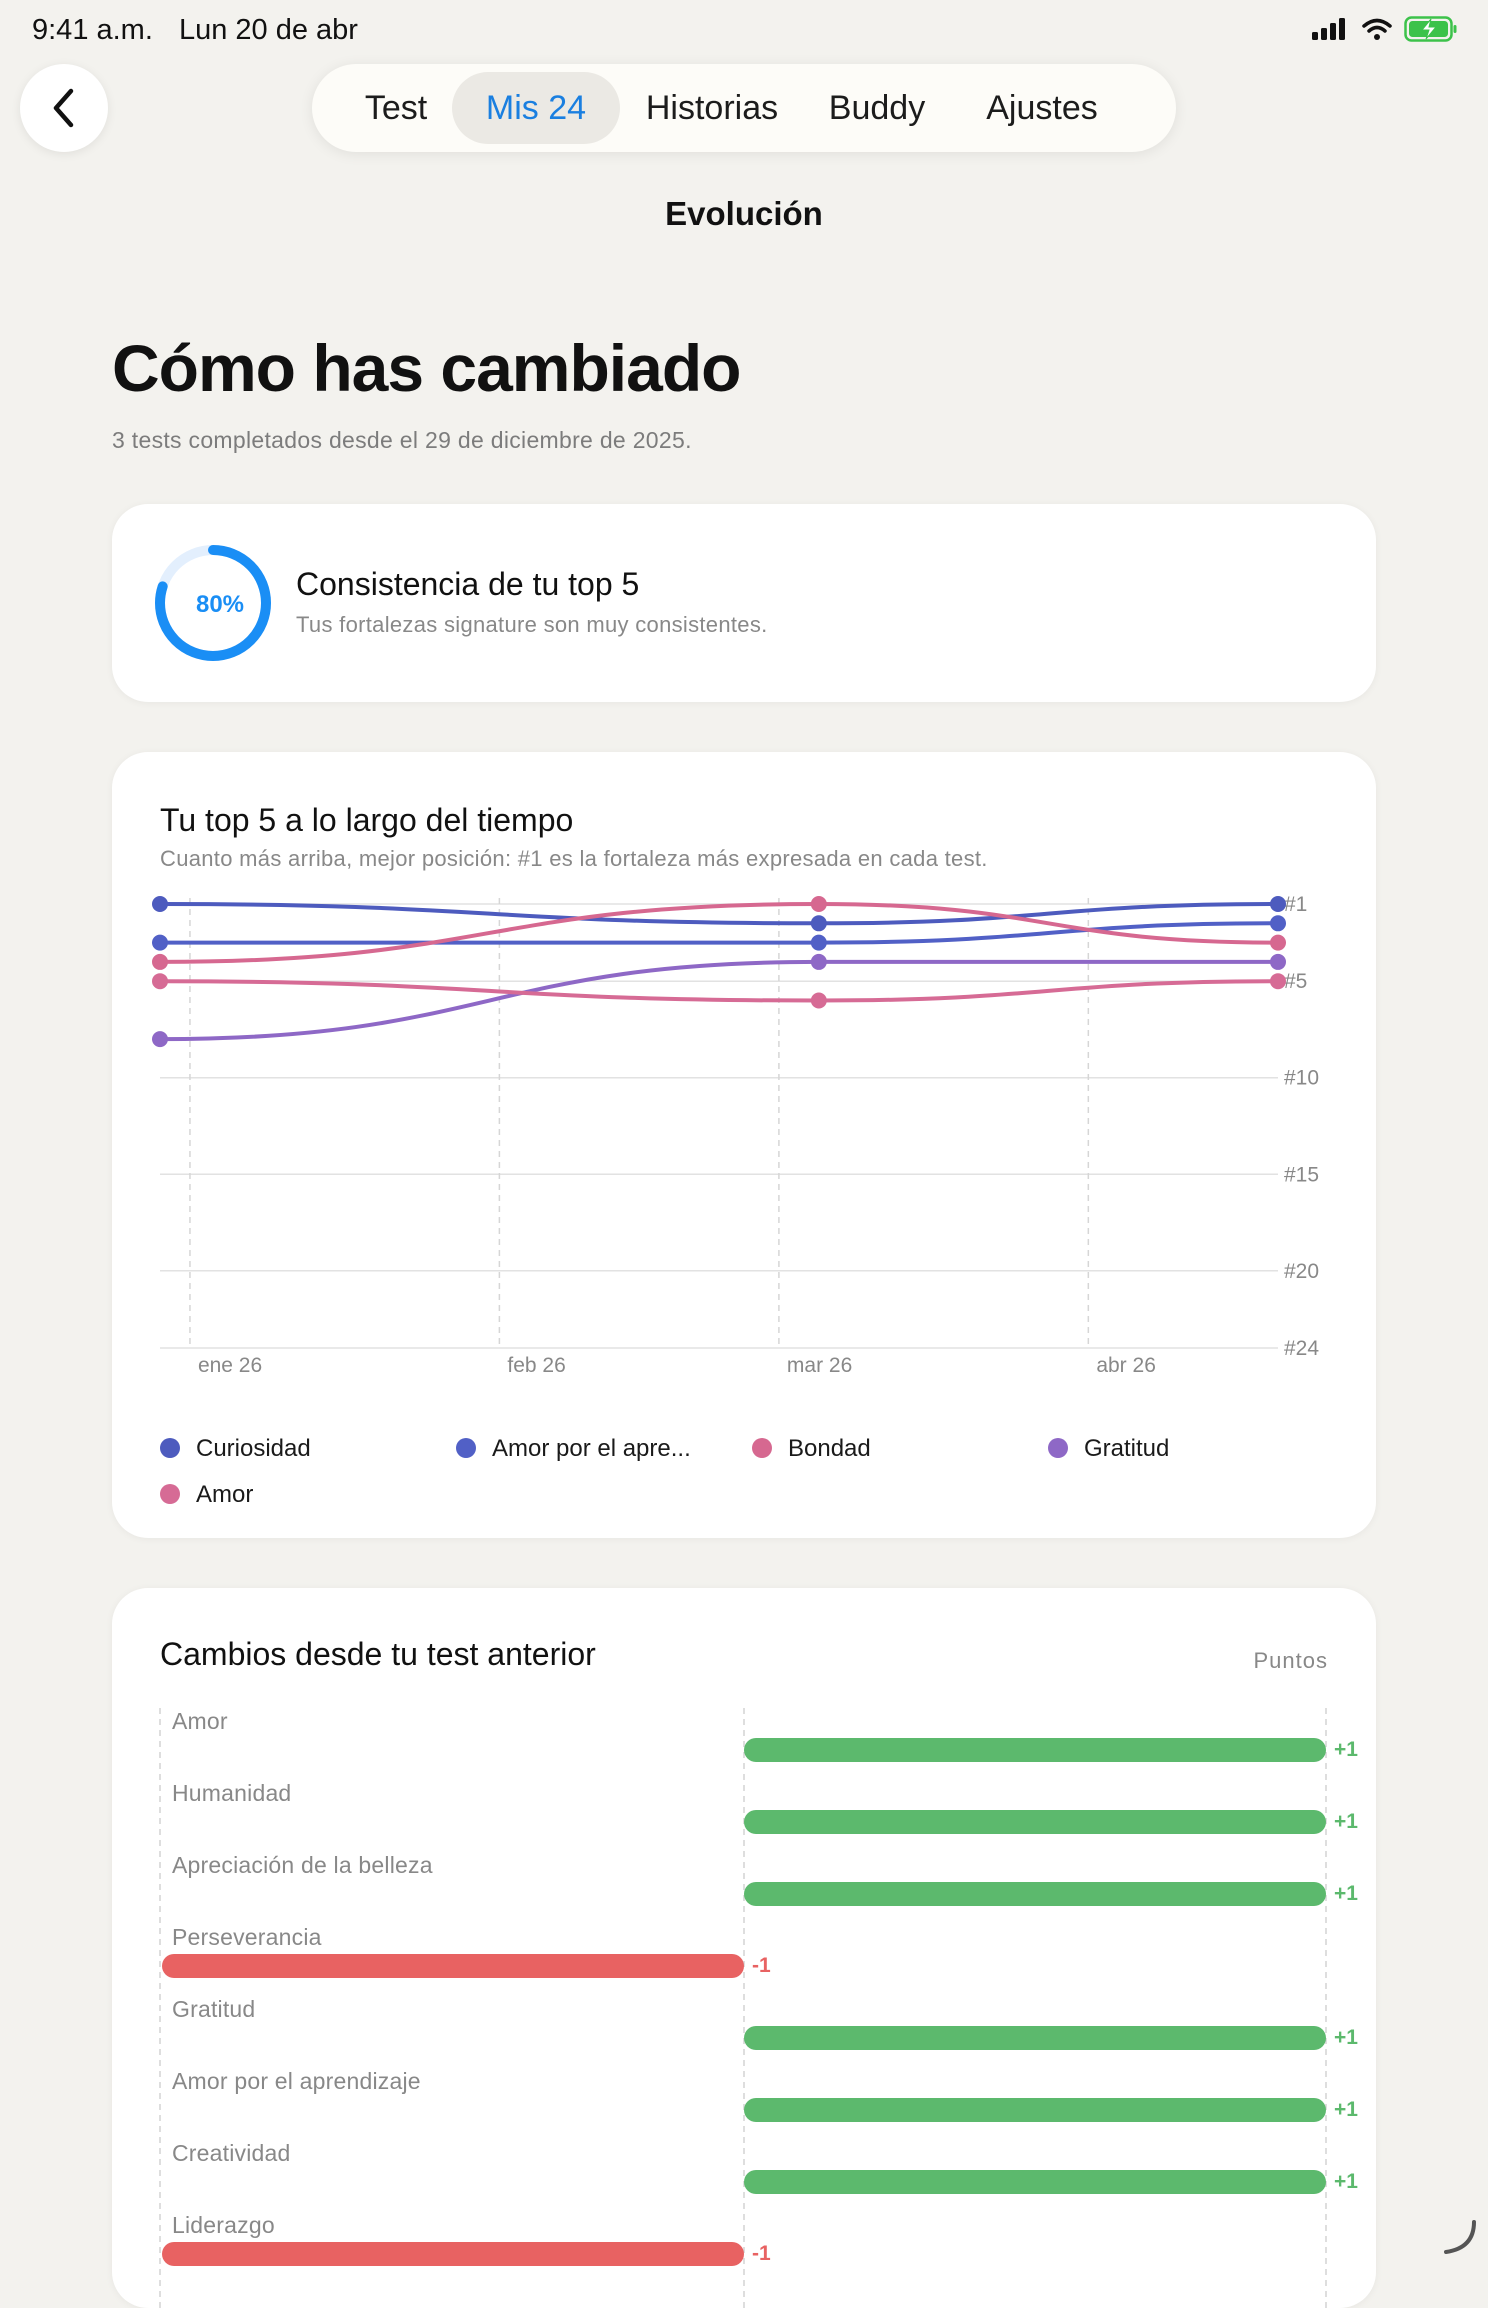 This screenshot has width=1488, height=2308. What do you see at coordinates (1290, 1660) in the screenshot?
I see `changes-unit-label: Puntos` at bounding box center [1290, 1660].